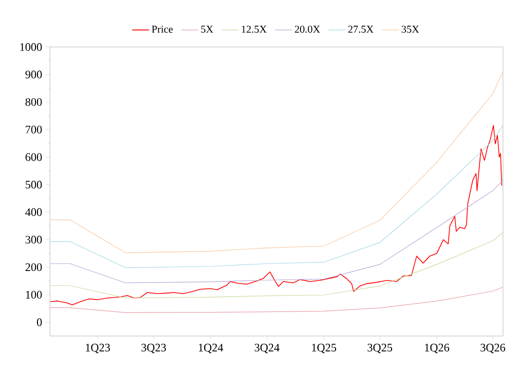 The image size is (510, 370). Describe the element at coordinates (254, 29) in the screenshot. I see `legend-label: 12.5X` at that location.